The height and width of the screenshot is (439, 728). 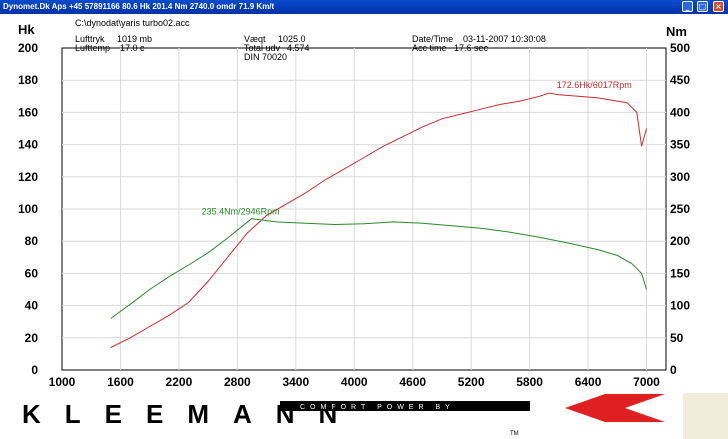 I want to click on left-tick-label: 40, so click(x=32, y=306).